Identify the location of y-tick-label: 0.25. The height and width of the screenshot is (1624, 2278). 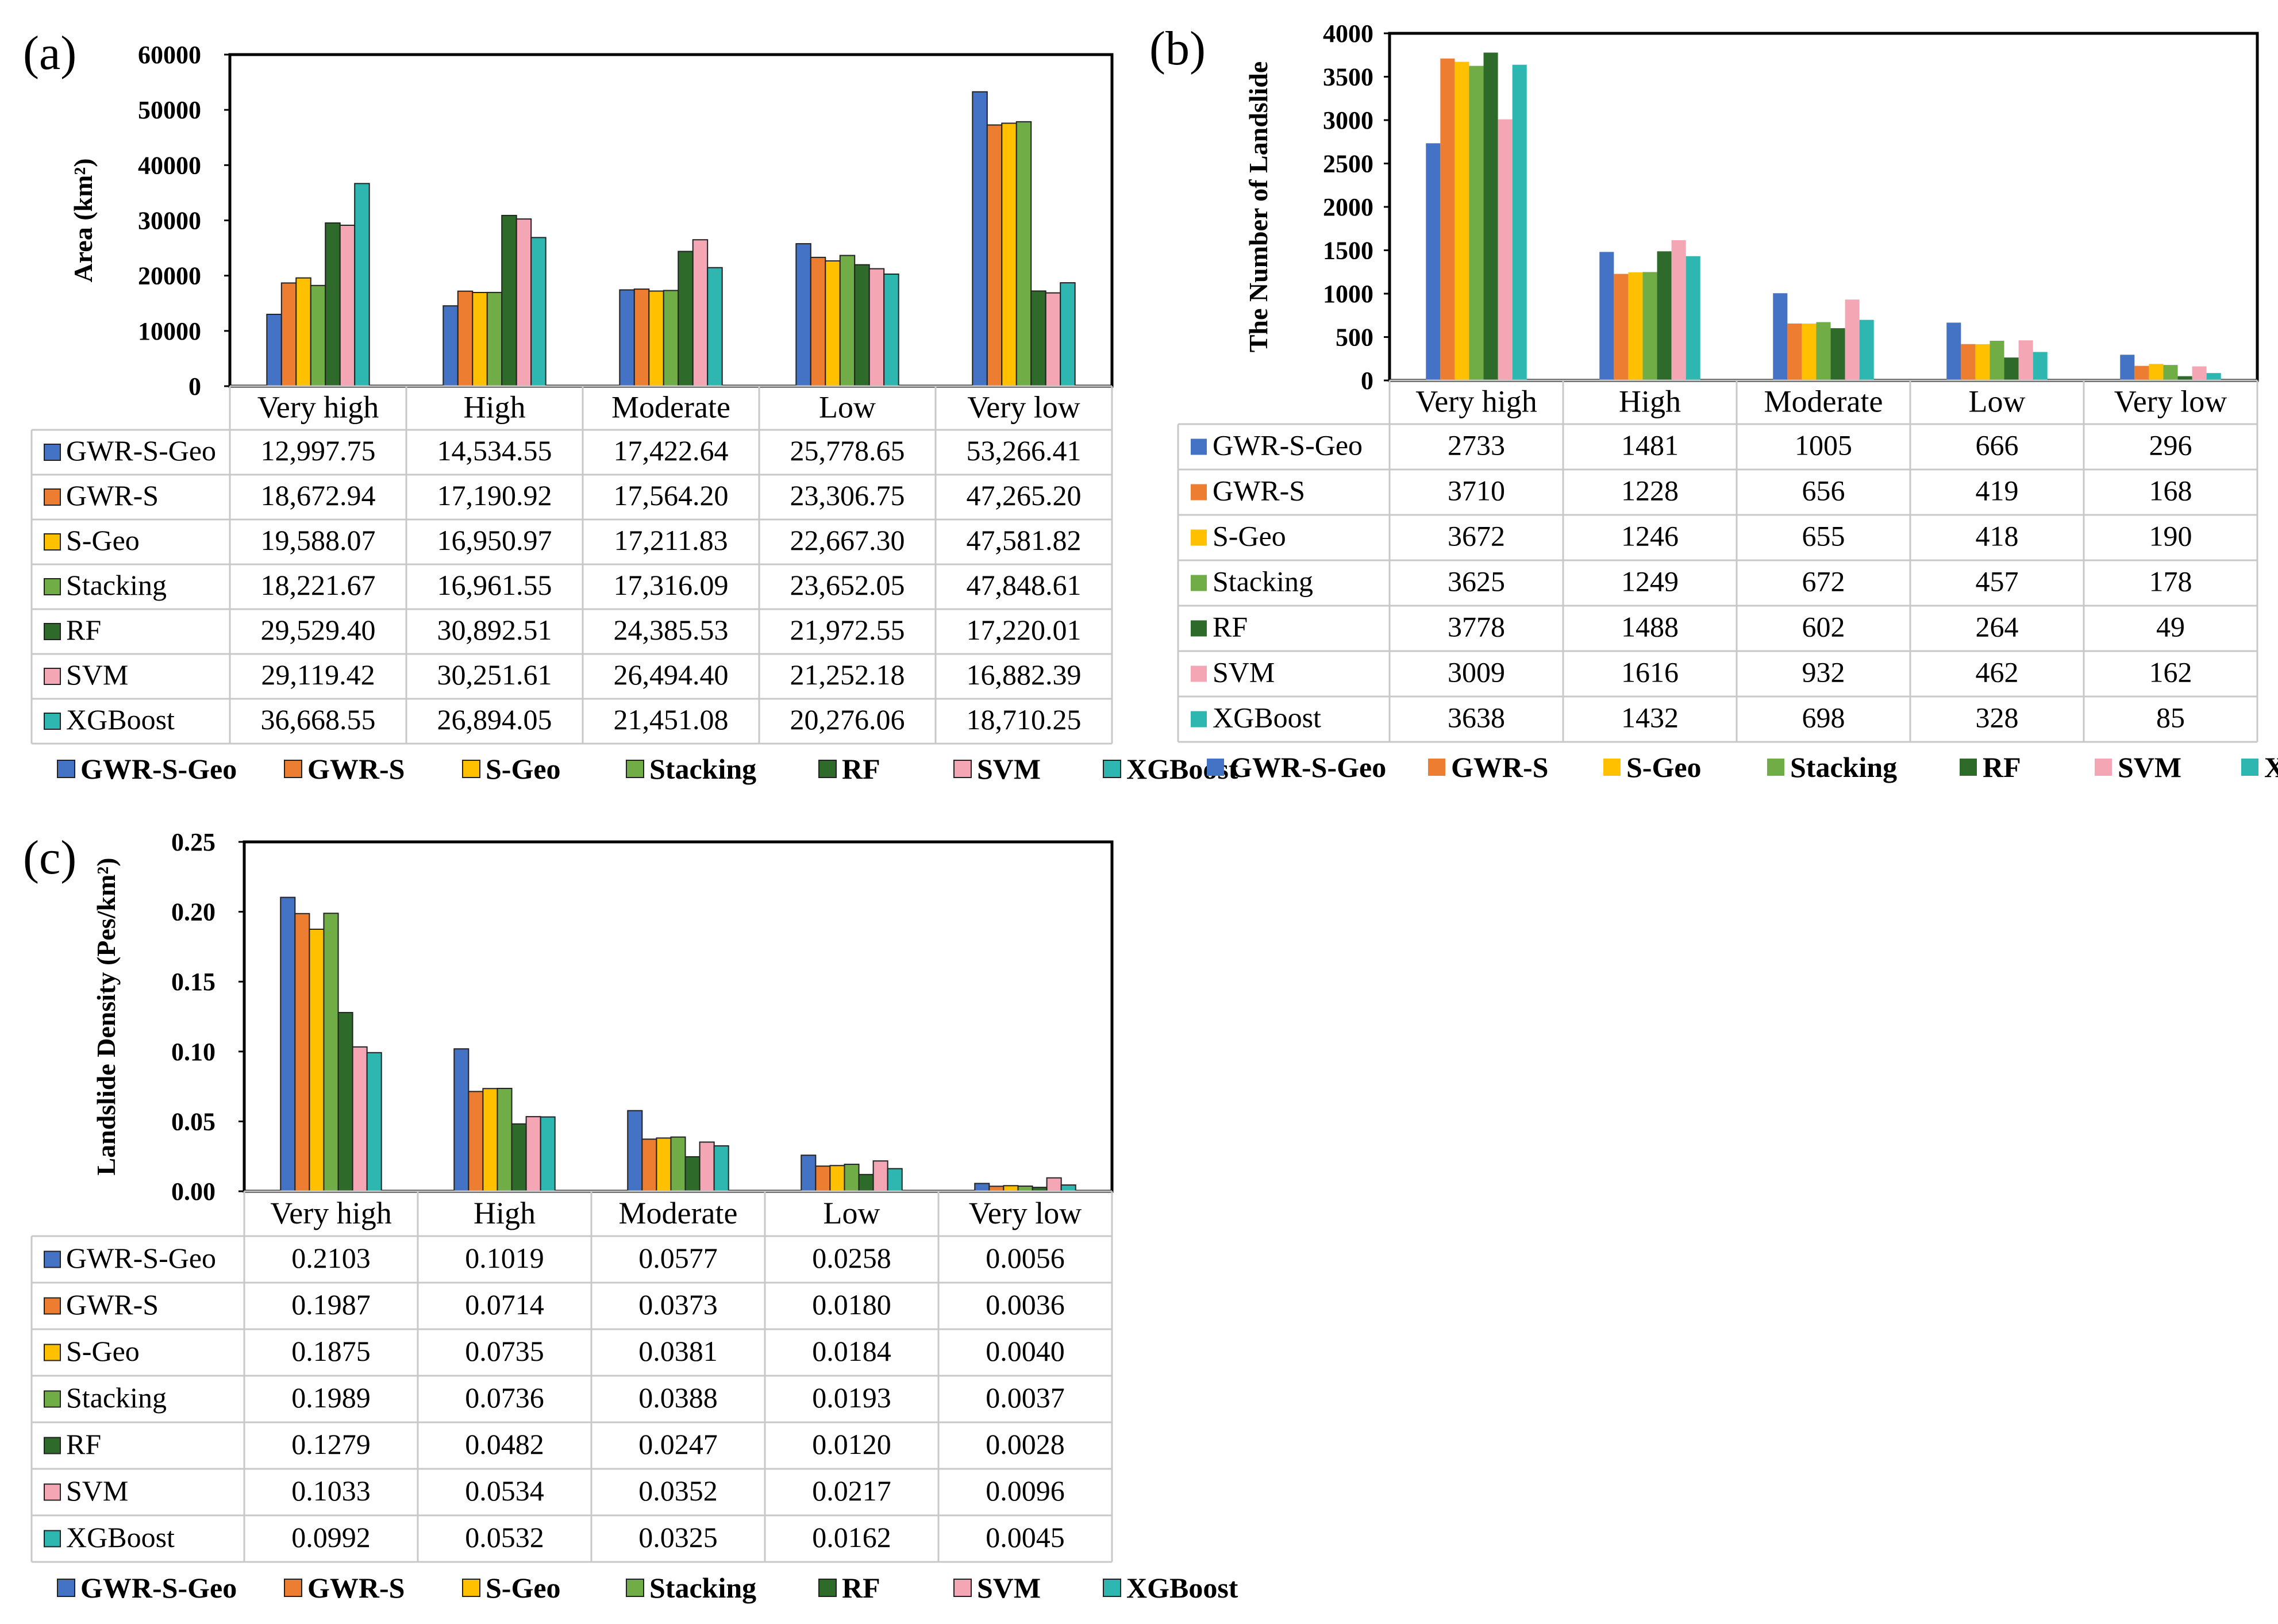
(193, 842).